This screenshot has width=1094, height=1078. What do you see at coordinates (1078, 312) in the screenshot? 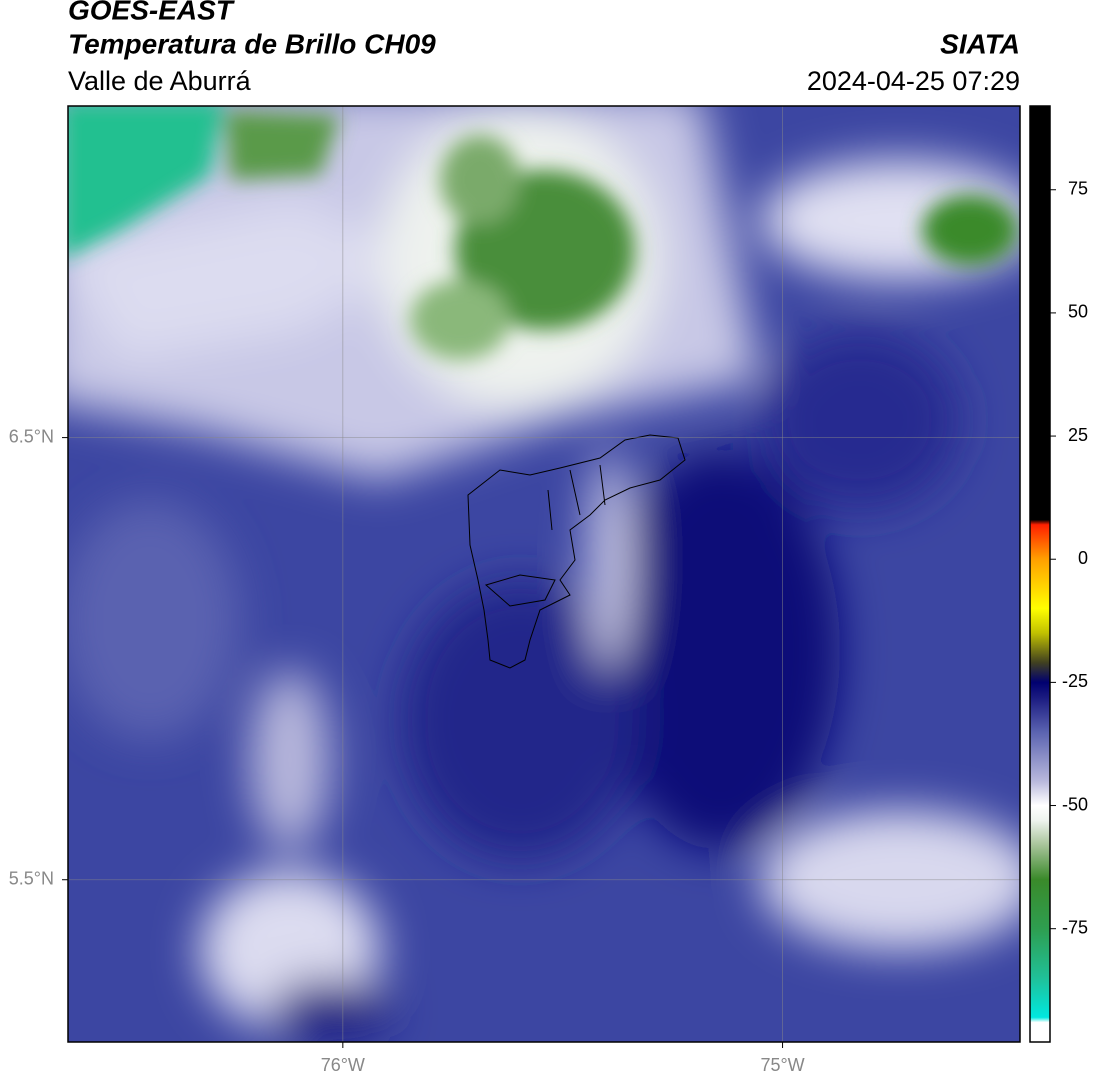
I see `colorbar-tick-label: 50` at bounding box center [1078, 312].